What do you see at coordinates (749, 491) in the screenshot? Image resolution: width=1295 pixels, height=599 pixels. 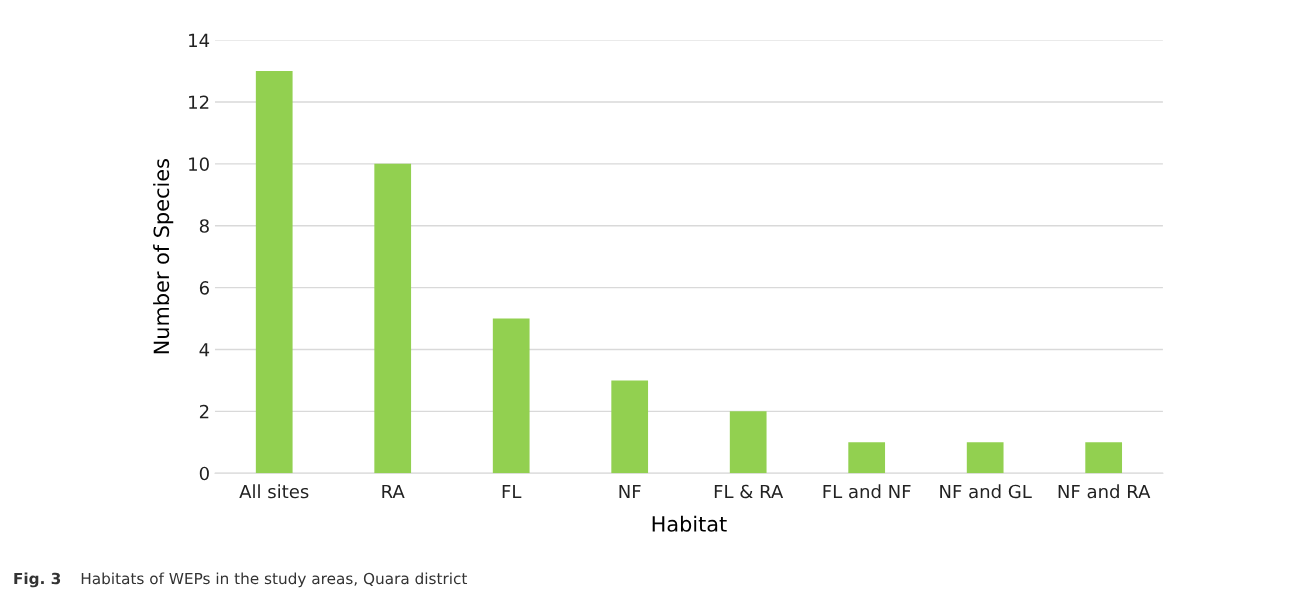 I see `x-tick-label: FL & RA` at bounding box center [749, 491].